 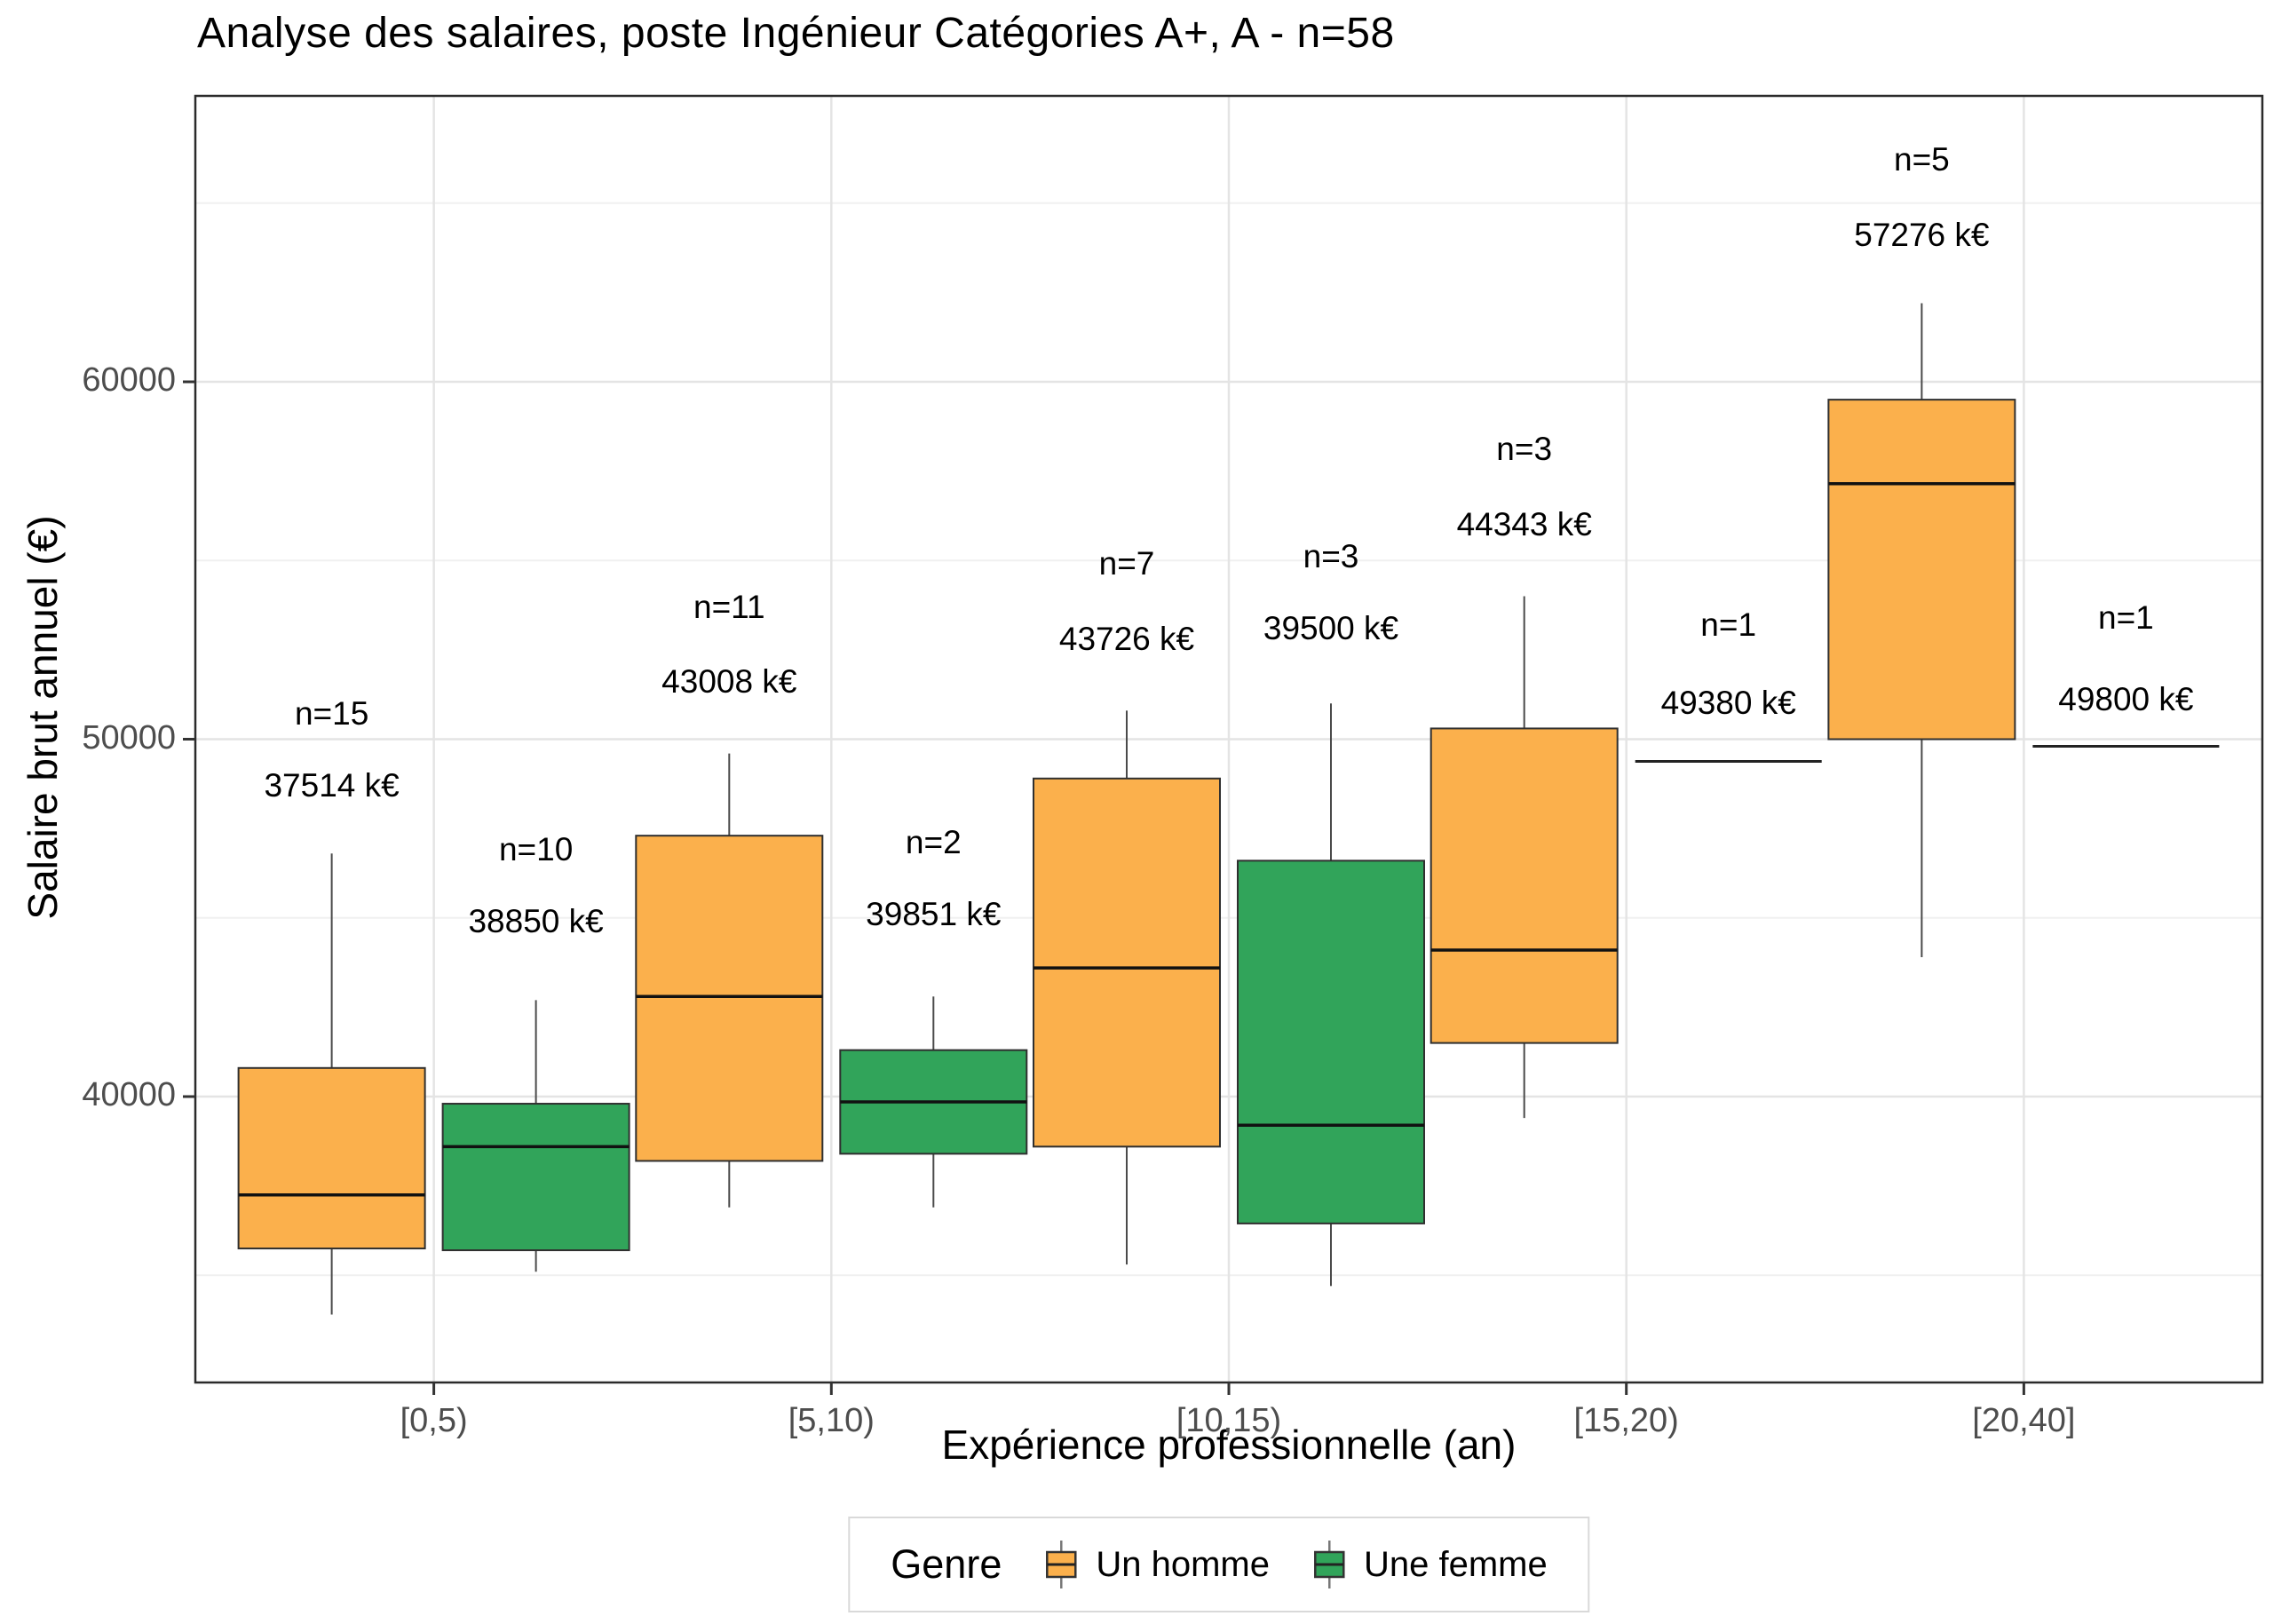 I want to click on count-annotation: n=5, so click(x=1922, y=159).